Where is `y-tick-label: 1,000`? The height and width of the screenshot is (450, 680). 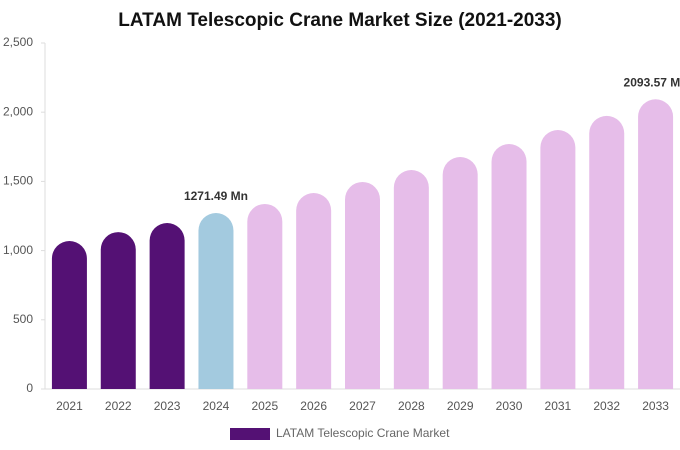
y-tick-label: 1,000 is located at coordinates (18, 250).